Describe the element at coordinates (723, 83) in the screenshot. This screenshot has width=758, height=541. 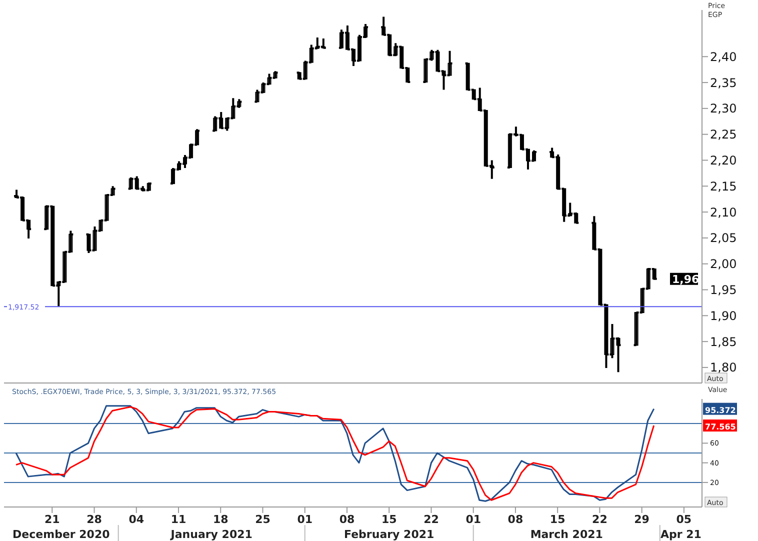
I see `y-tick-label: 2,35` at that location.